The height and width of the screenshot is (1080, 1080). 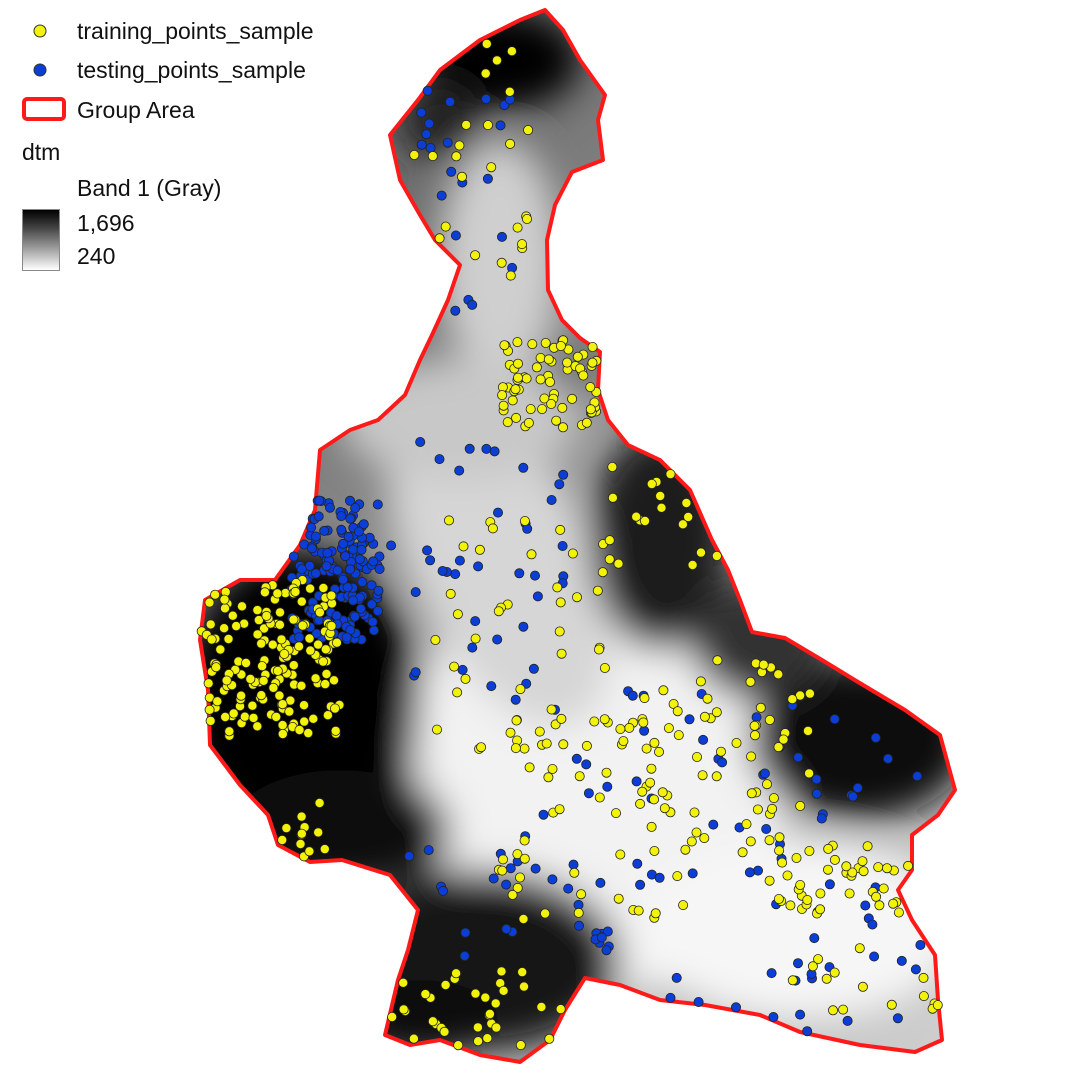 I want to click on yellow-circle-marker-icon, so click(x=40, y=31).